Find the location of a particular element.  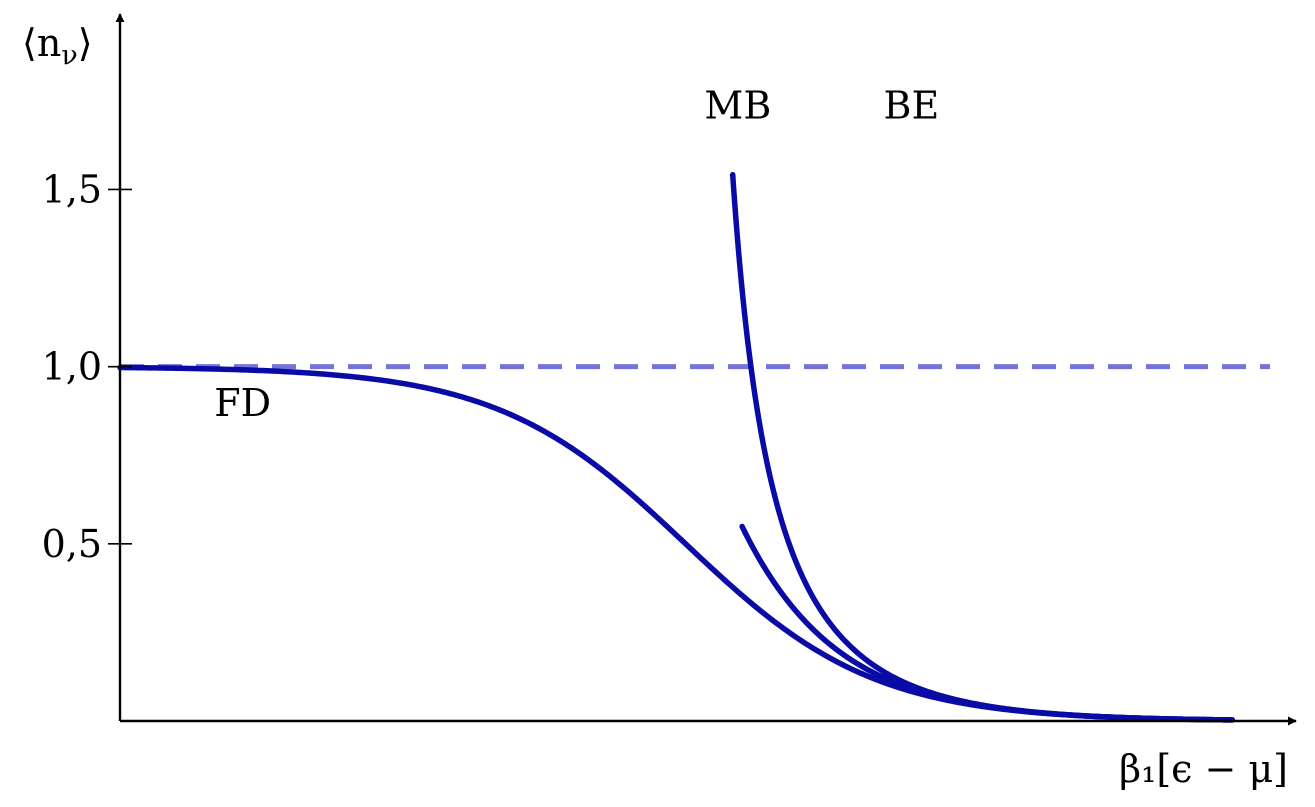

y-axis-title: ⟨nν⟩ is located at coordinates (57, 46).